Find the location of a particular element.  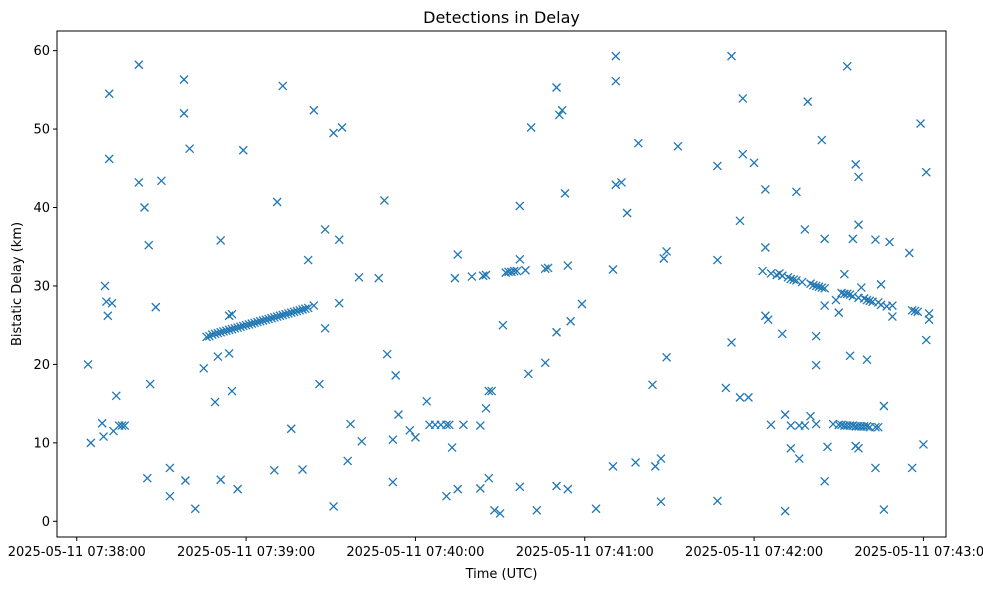

y-tick-label: 40 is located at coordinates (41, 208).